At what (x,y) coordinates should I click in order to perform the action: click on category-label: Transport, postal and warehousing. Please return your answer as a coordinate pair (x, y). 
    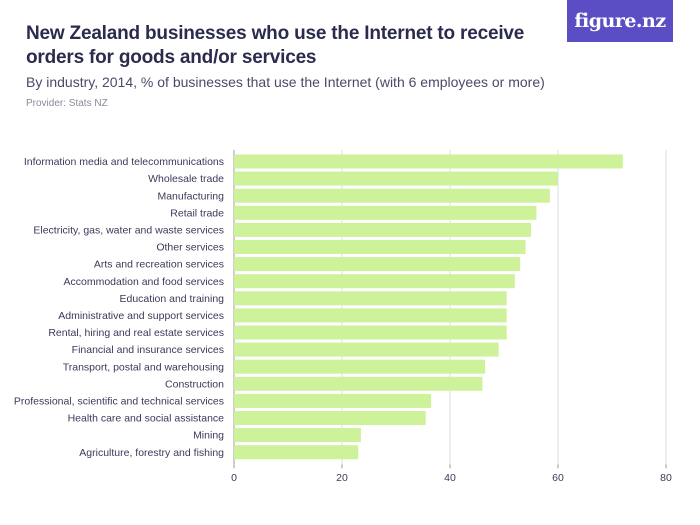
    Looking at the image, I should click on (143, 367).